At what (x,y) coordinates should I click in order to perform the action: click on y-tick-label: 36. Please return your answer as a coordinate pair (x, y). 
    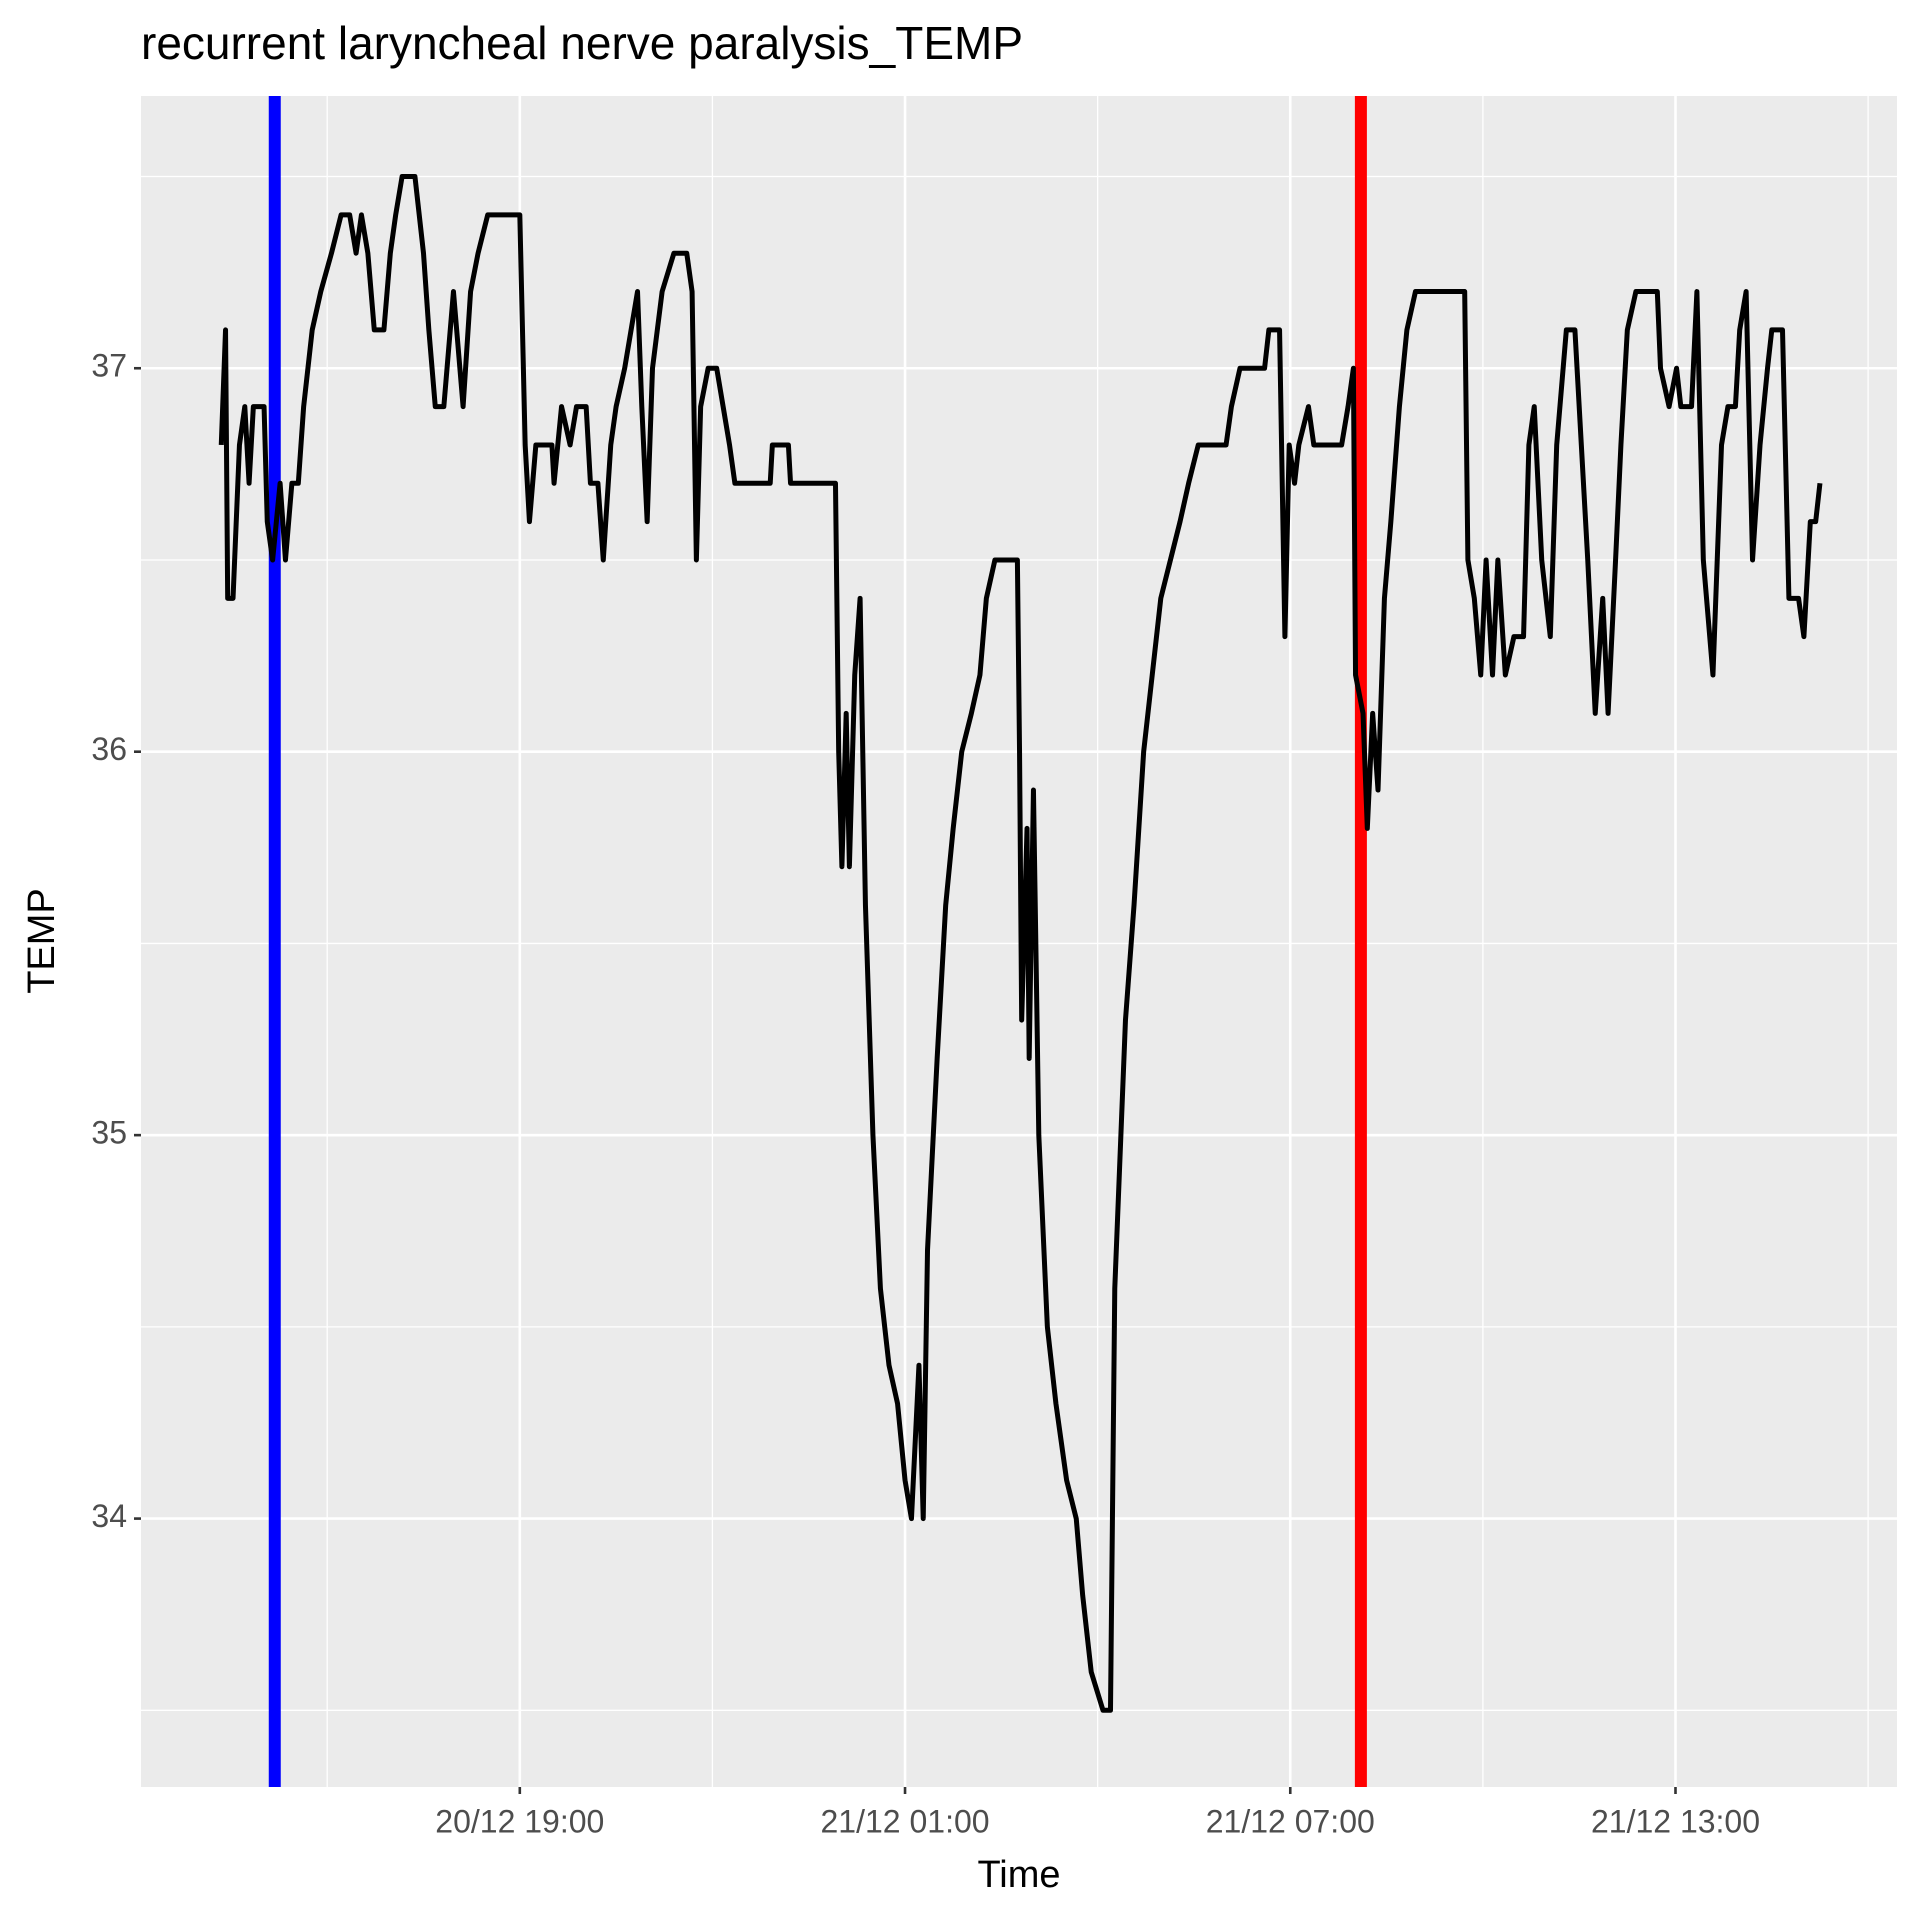
    Looking at the image, I should click on (109, 749).